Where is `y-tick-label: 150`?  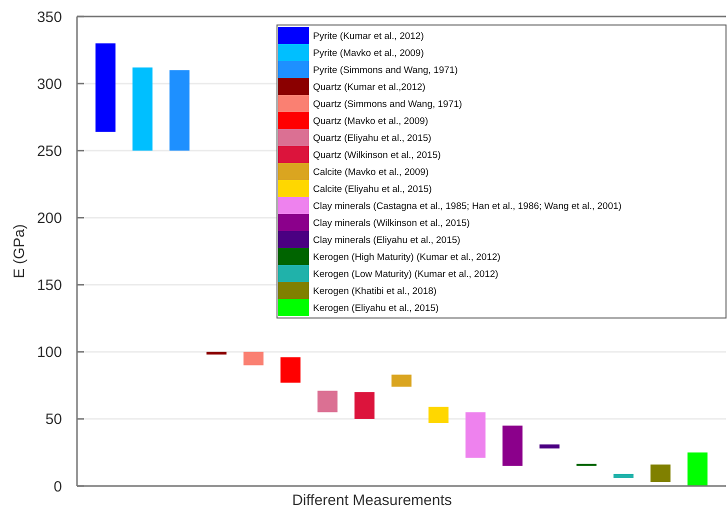 y-tick-label: 150 is located at coordinates (49, 285).